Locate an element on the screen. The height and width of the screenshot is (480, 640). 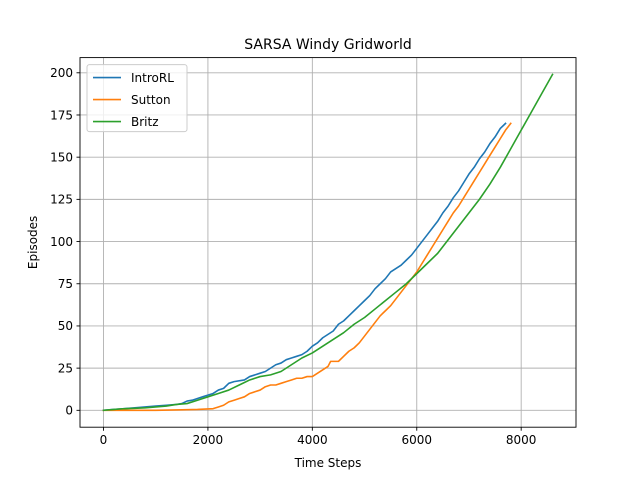
y-axis-label: Episodes is located at coordinates (33, 242).